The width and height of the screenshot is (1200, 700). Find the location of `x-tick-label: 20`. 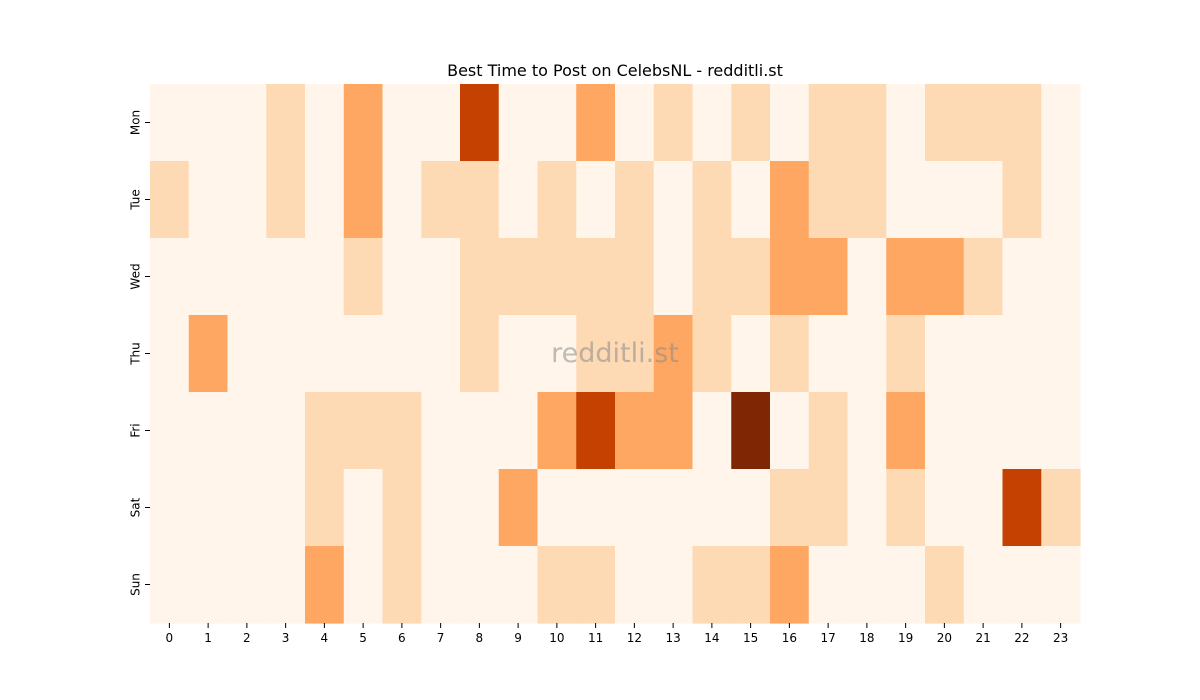

x-tick-label: 20 is located at coordinates (944, 638).